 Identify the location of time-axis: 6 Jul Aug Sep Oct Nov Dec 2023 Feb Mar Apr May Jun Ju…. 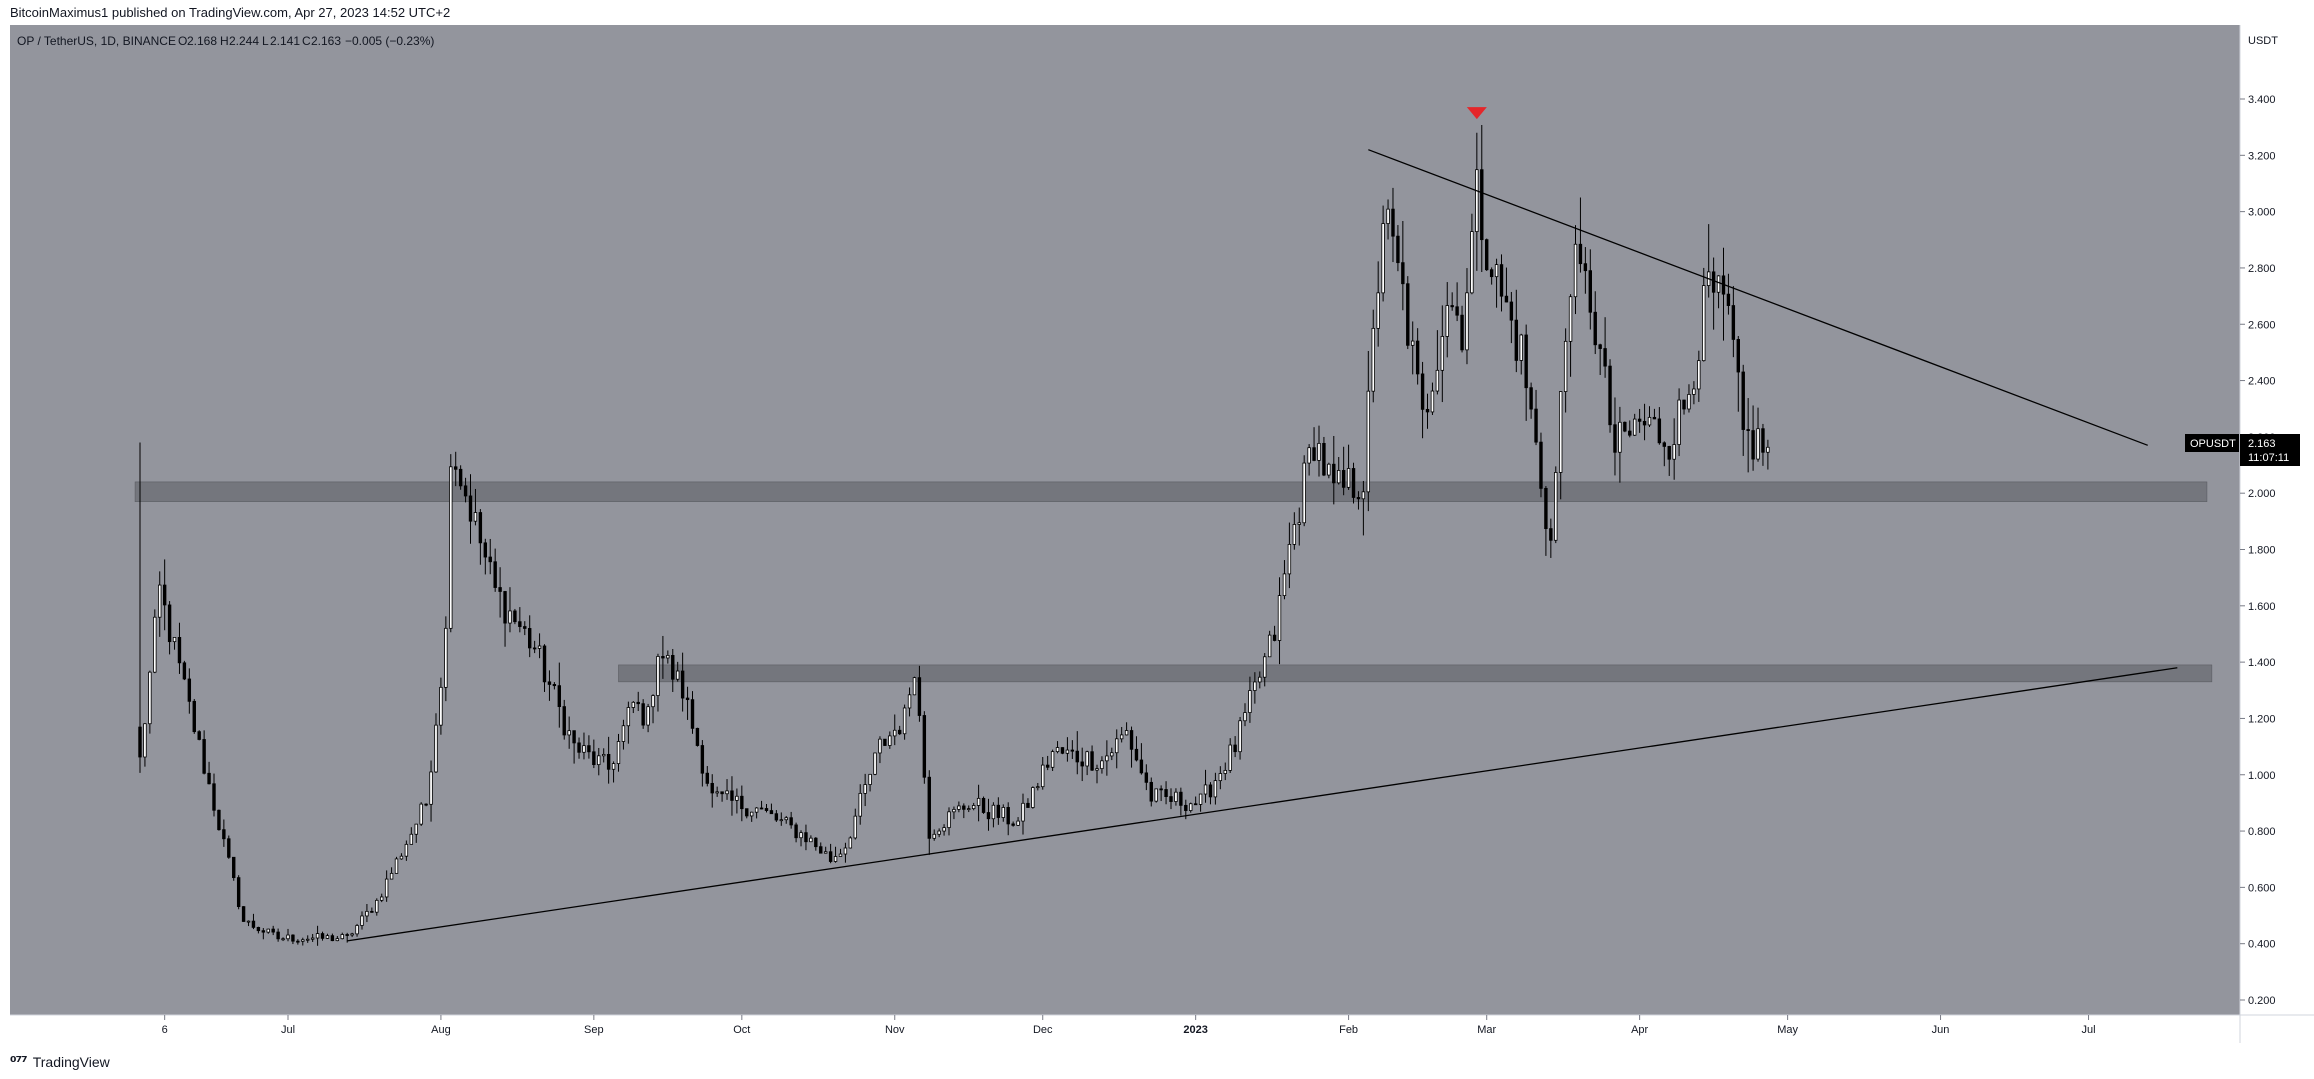
(1129, 1025).